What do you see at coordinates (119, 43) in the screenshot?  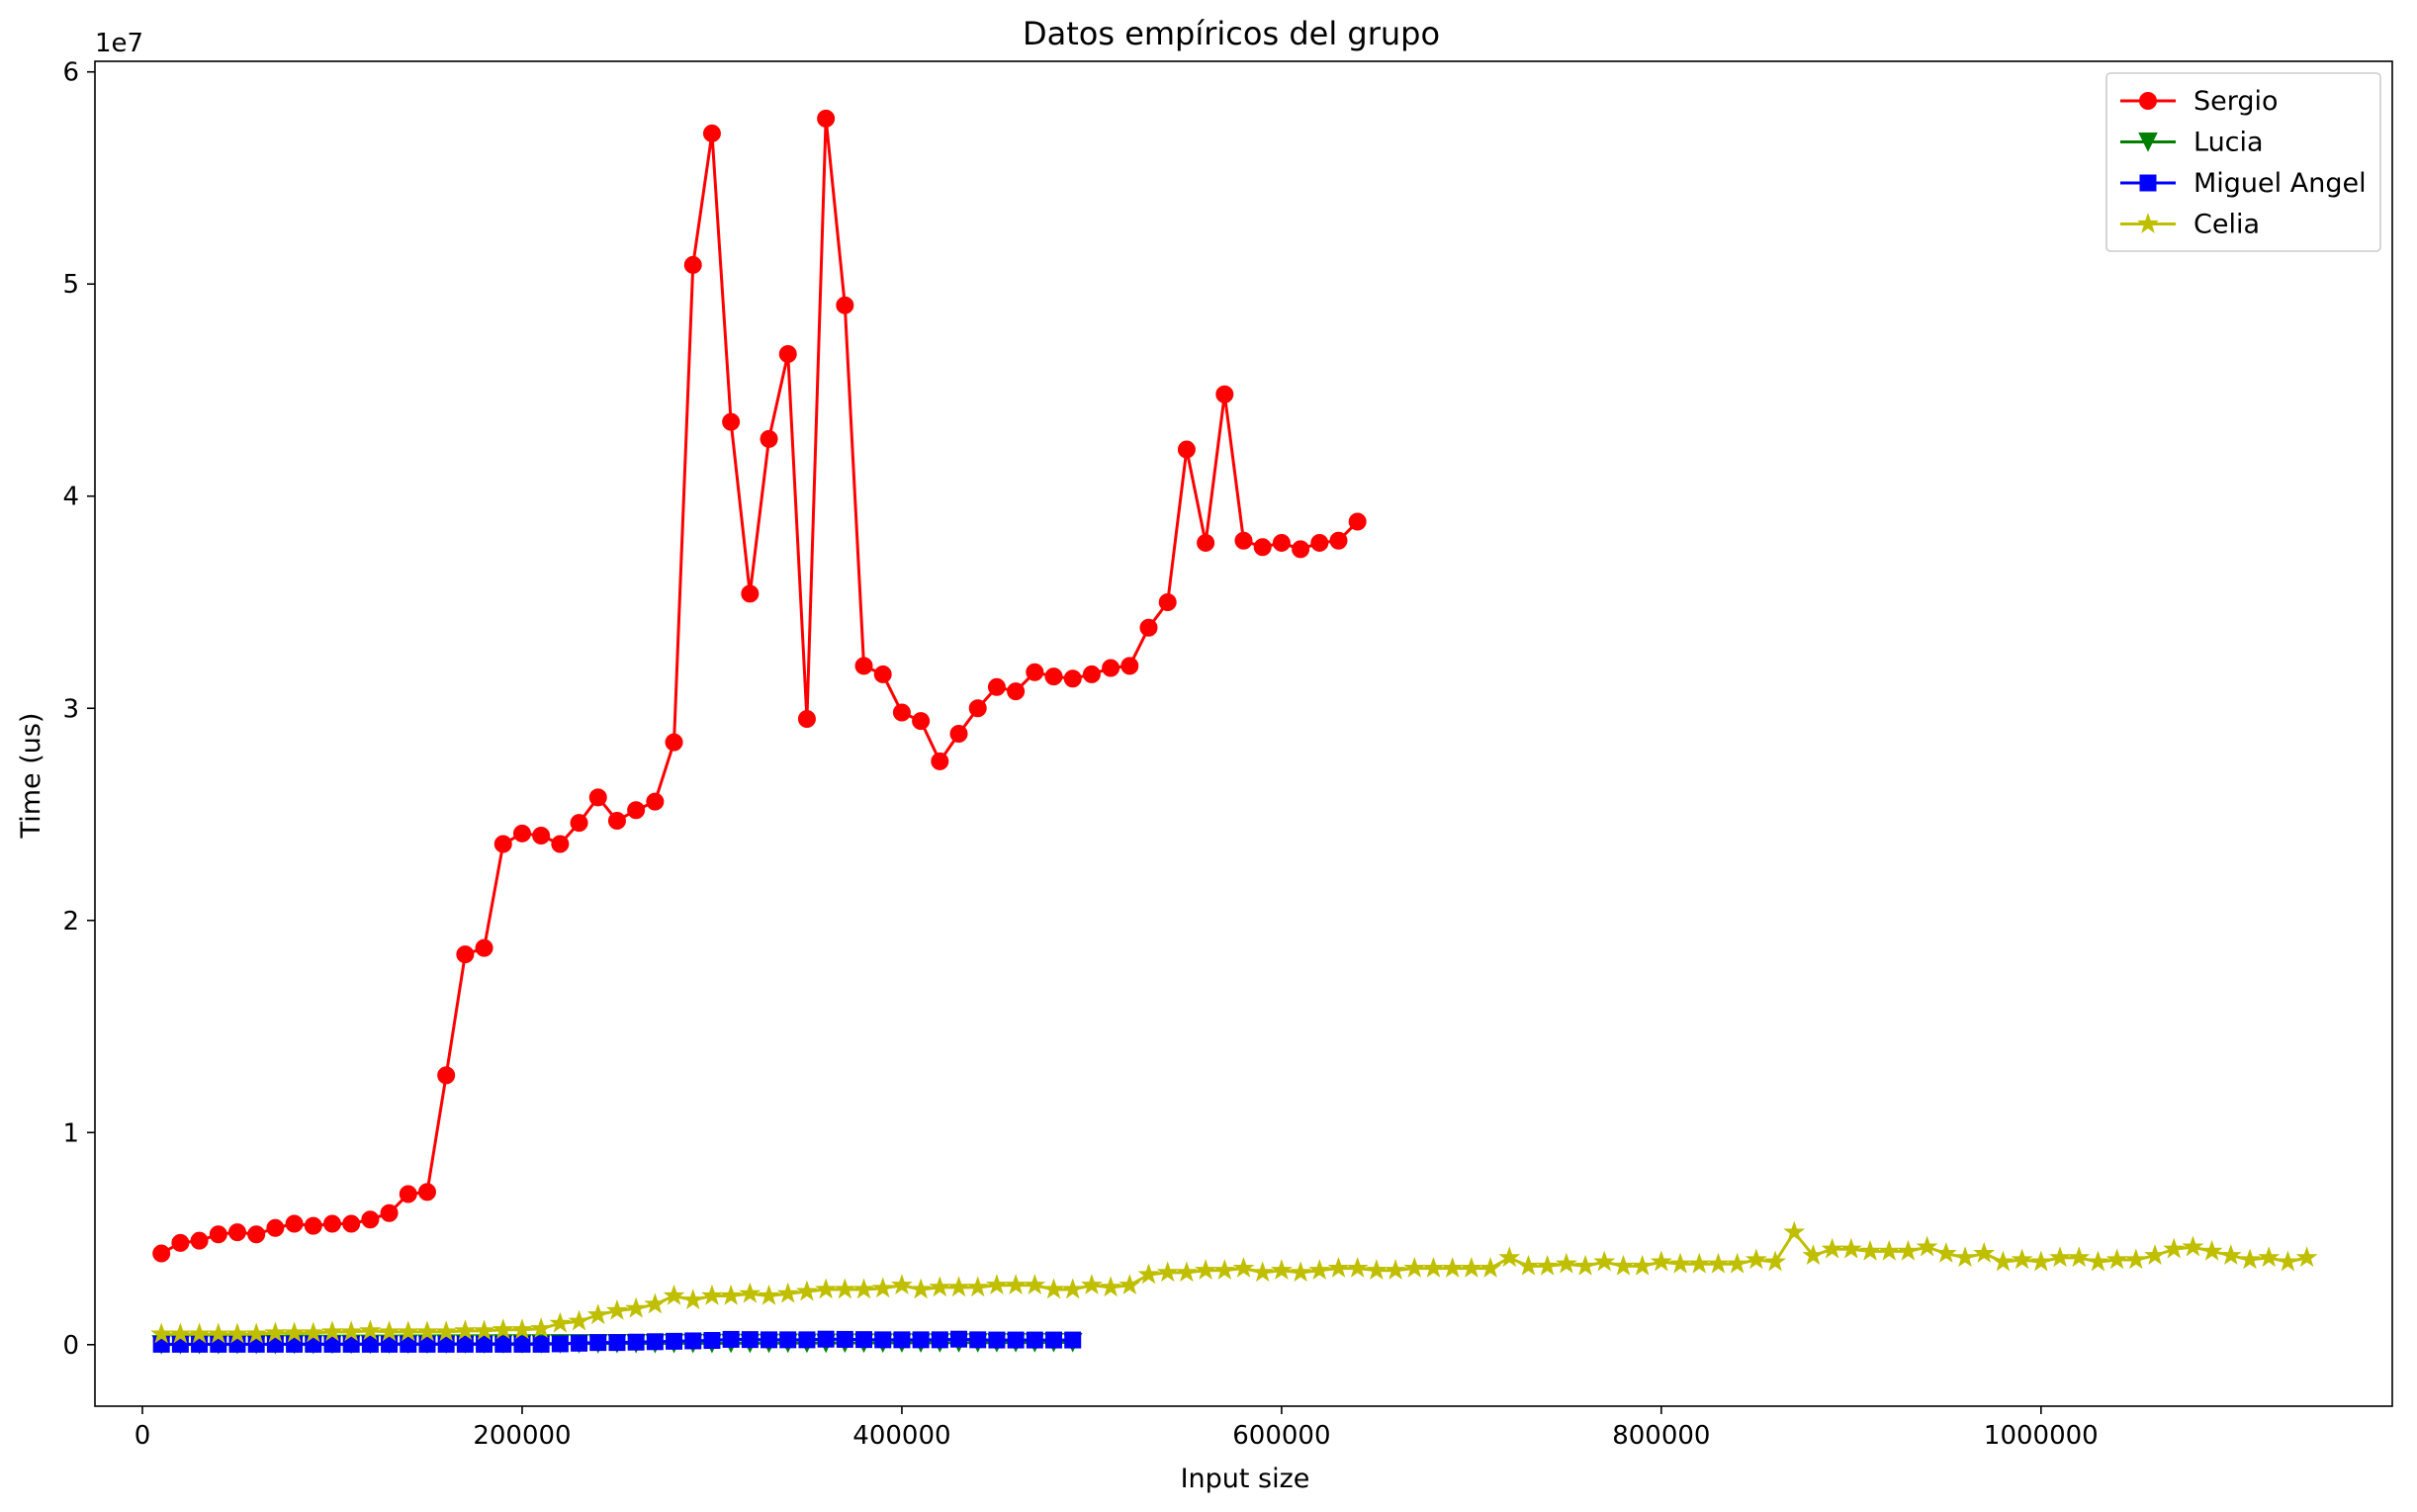 I see `y-offset-label: 1e7` at bounding box center [119, 43].